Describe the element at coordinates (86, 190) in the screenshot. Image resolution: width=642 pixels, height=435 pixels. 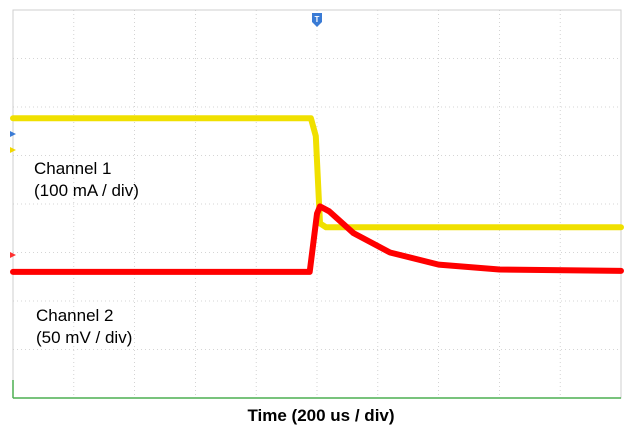
I see `channel1-scale: (100 mA / div)` at that location.